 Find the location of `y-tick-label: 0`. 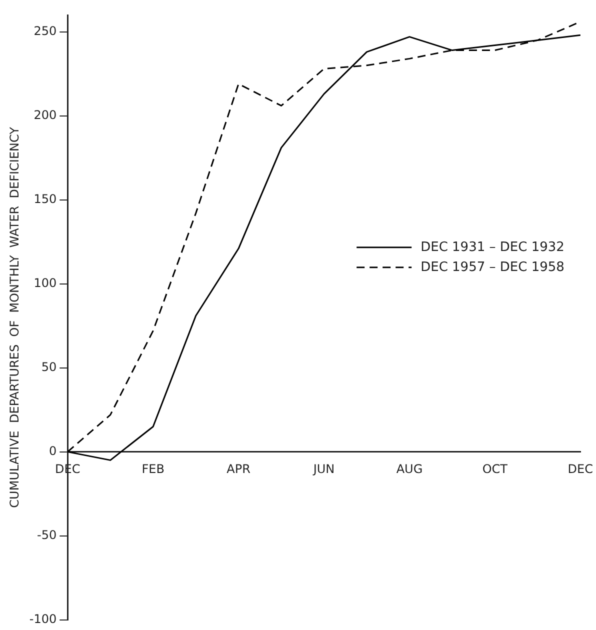

y-tick-label: 0 is located at coordinates (52, 451).